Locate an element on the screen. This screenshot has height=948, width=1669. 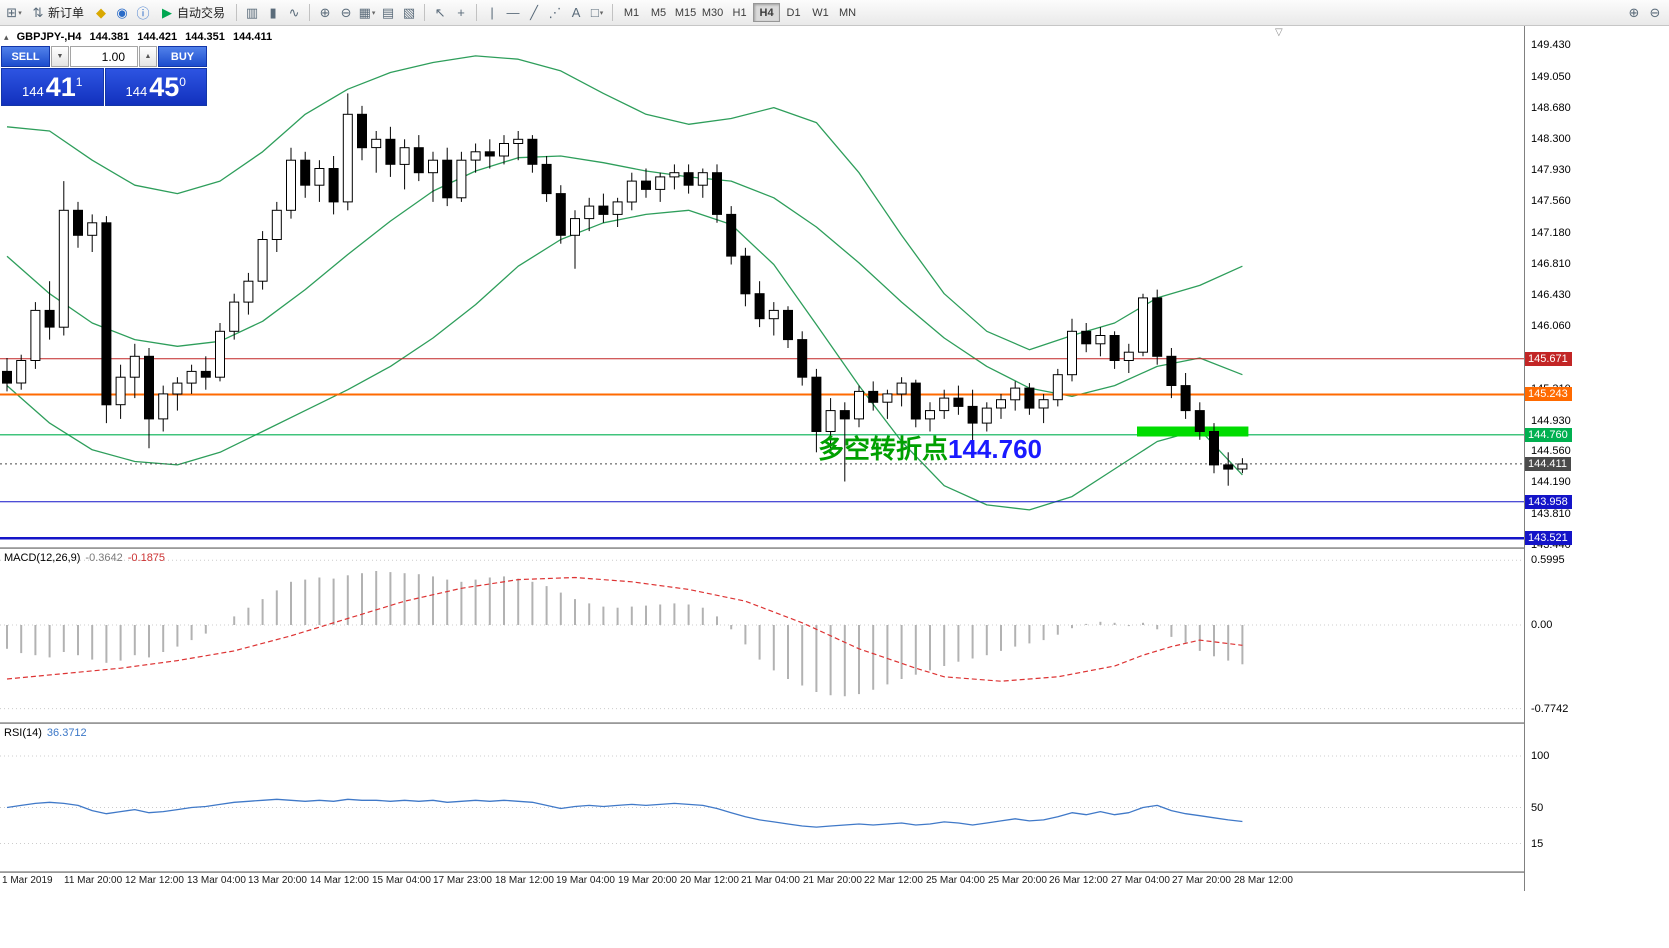
volume-input: 1.00 is located at coordinates (104, 56).